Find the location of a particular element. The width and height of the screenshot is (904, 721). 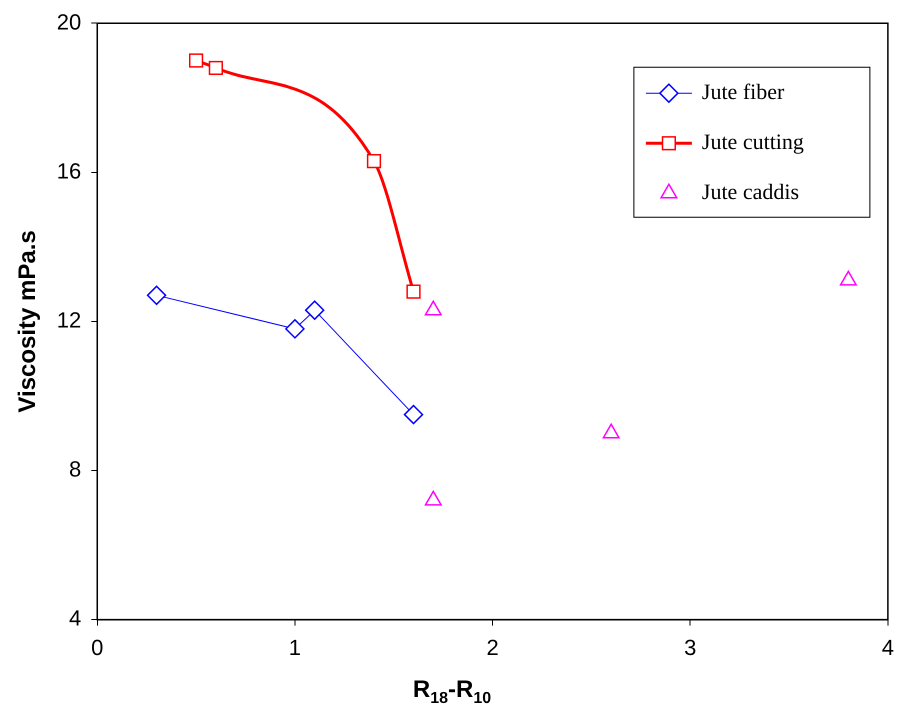

x-tick-label: 0 is located at coordinates (97, 647).